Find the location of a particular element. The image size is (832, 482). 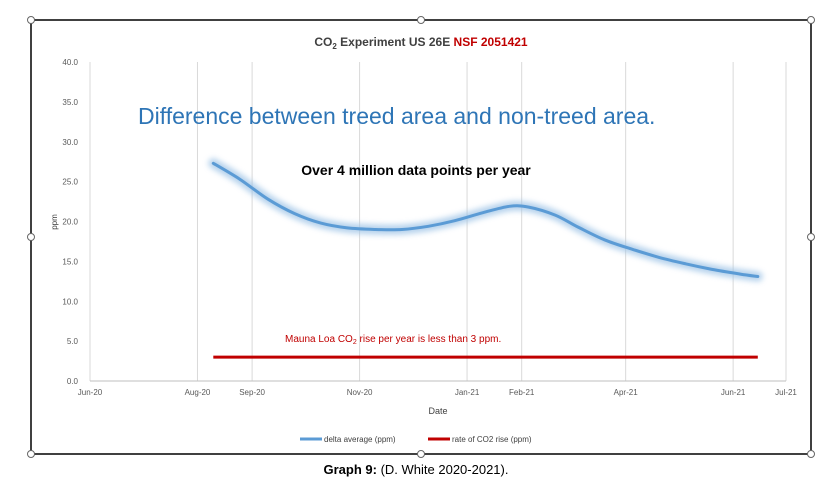

subheadline-text: Over 4 million data points per year is located at coordinates (416, 170).